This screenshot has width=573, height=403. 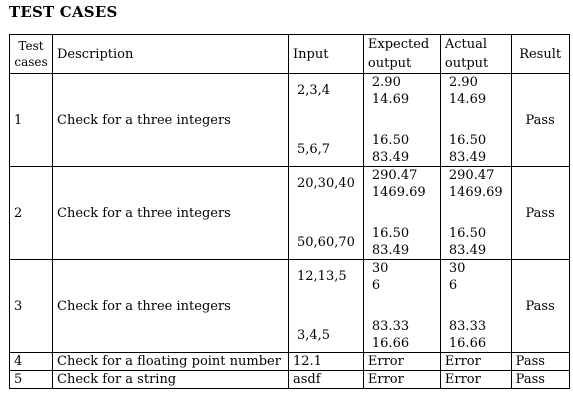 What do you see at coordinates (475, 120) in the screenshot?
I see `test-case-actual: 2.90 14.69 16.50 83.49` at bounding box center [475, 120].